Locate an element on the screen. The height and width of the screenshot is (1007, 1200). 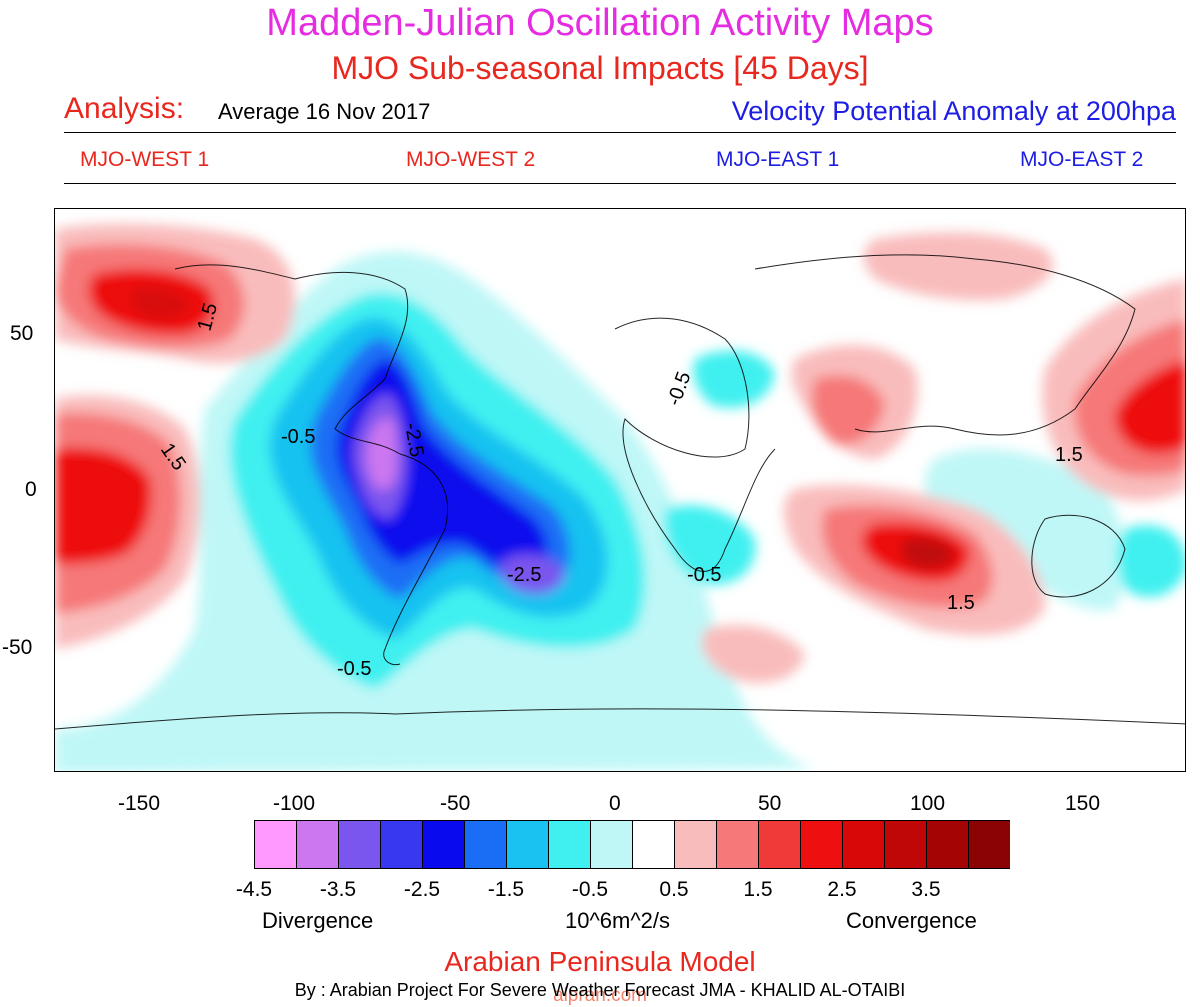
analysis-date: Average 16 Nov 2017 is located at coordinates (324, 111).